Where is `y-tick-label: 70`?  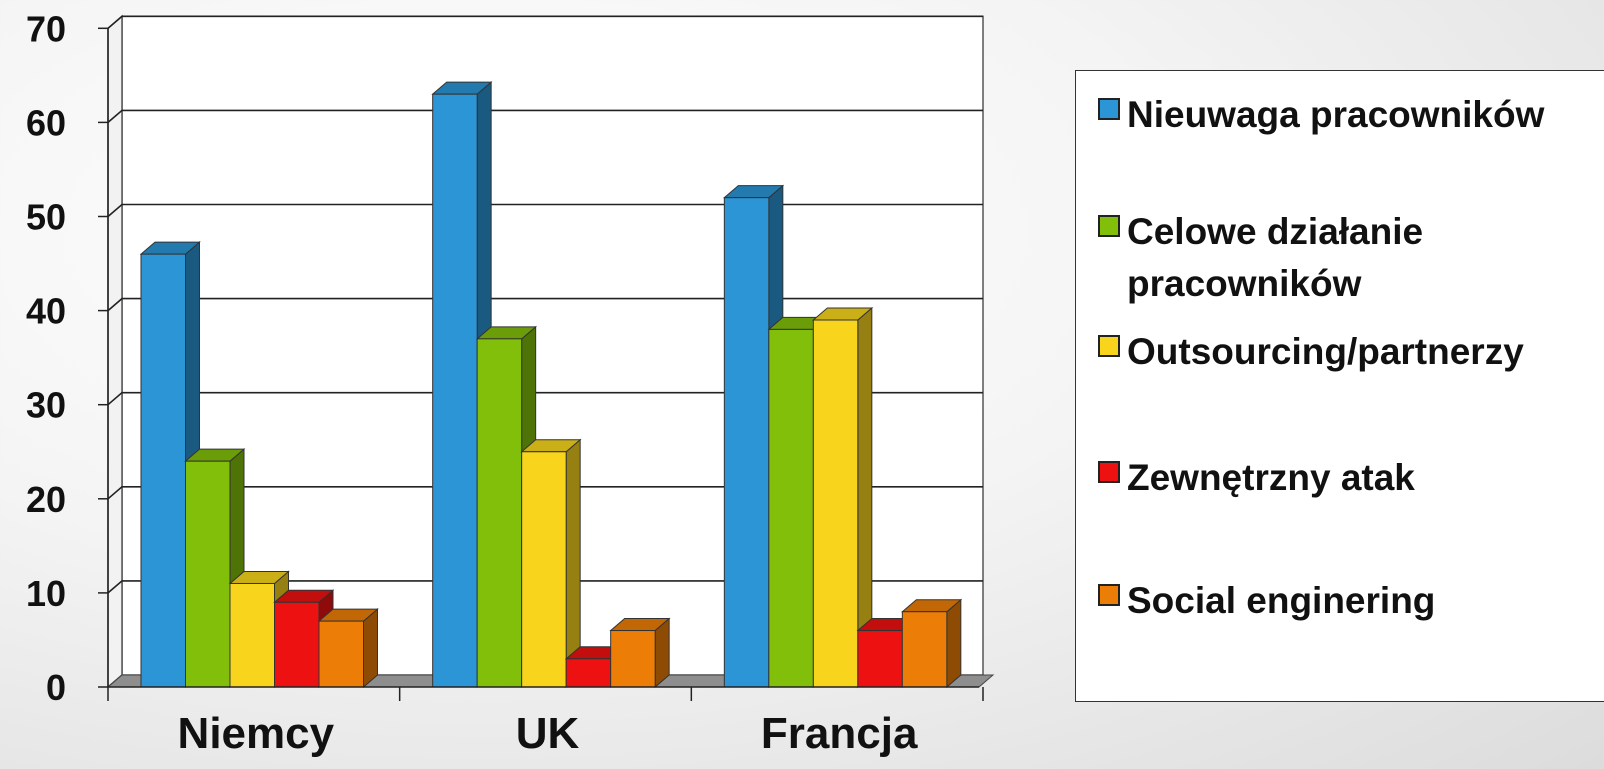
y-tick-label: 70 is located at coordinates (46, 28).